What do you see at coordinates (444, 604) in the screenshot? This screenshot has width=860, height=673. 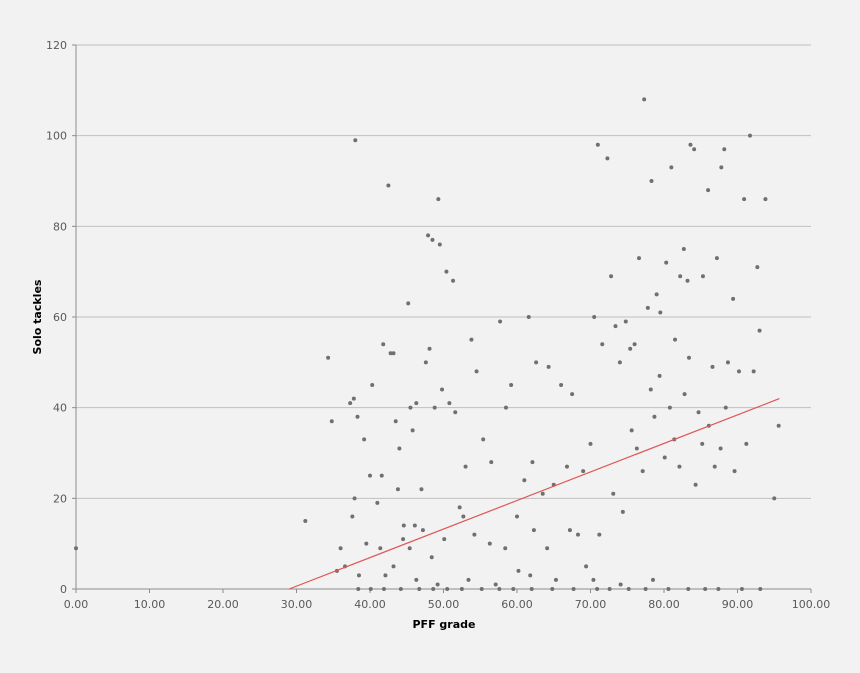 I see `x-tick-label: 50.00` at bounding box center [444, 604].